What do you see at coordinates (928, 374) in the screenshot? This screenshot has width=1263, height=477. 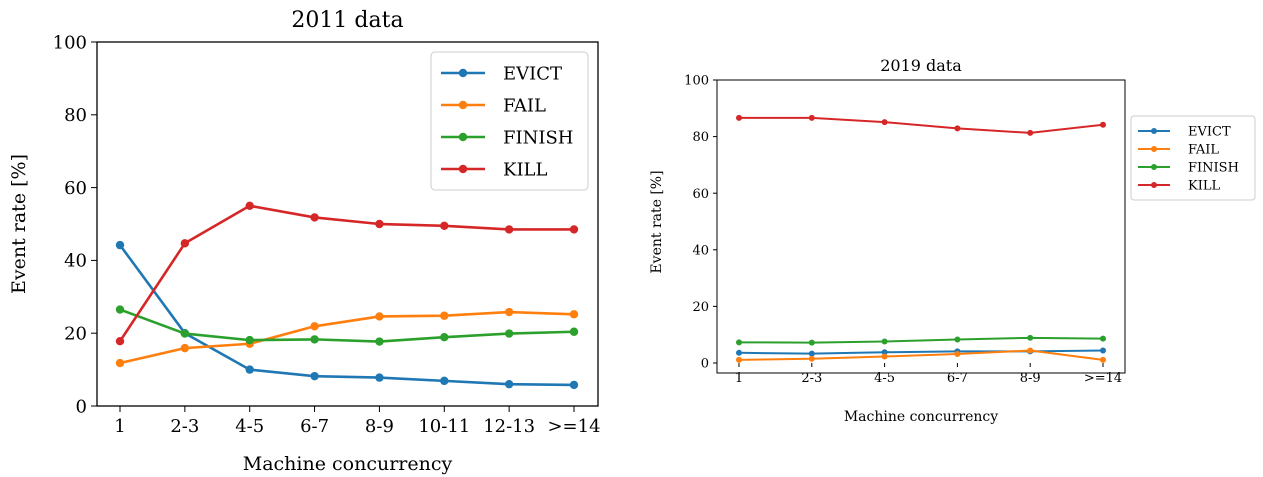 I see `chart-2019-x-ticks: 1 2-3 4-5 6-7 8-9 >=14` at bounding box center [928, 374].